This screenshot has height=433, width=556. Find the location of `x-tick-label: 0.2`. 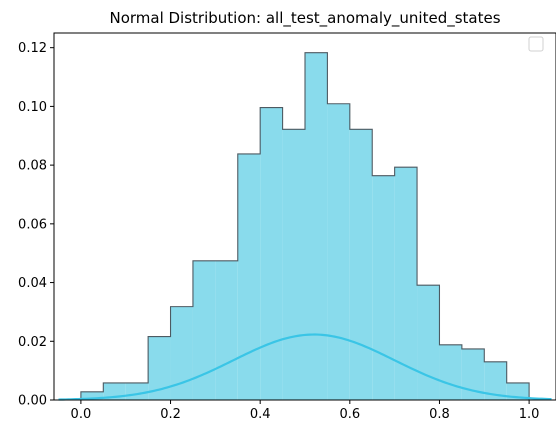

x-tick-label: 0.2 is located at coordinates (170, 414).